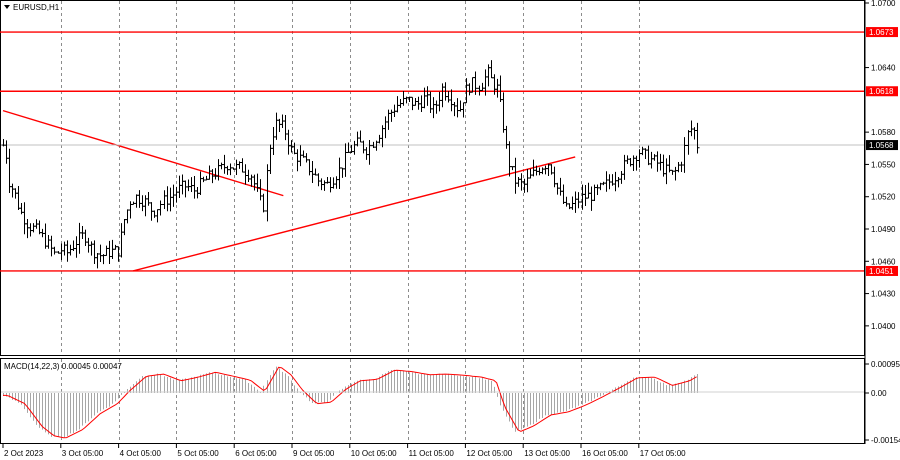  I want to click on level-price-label: 1.0618, so click(881, 91).